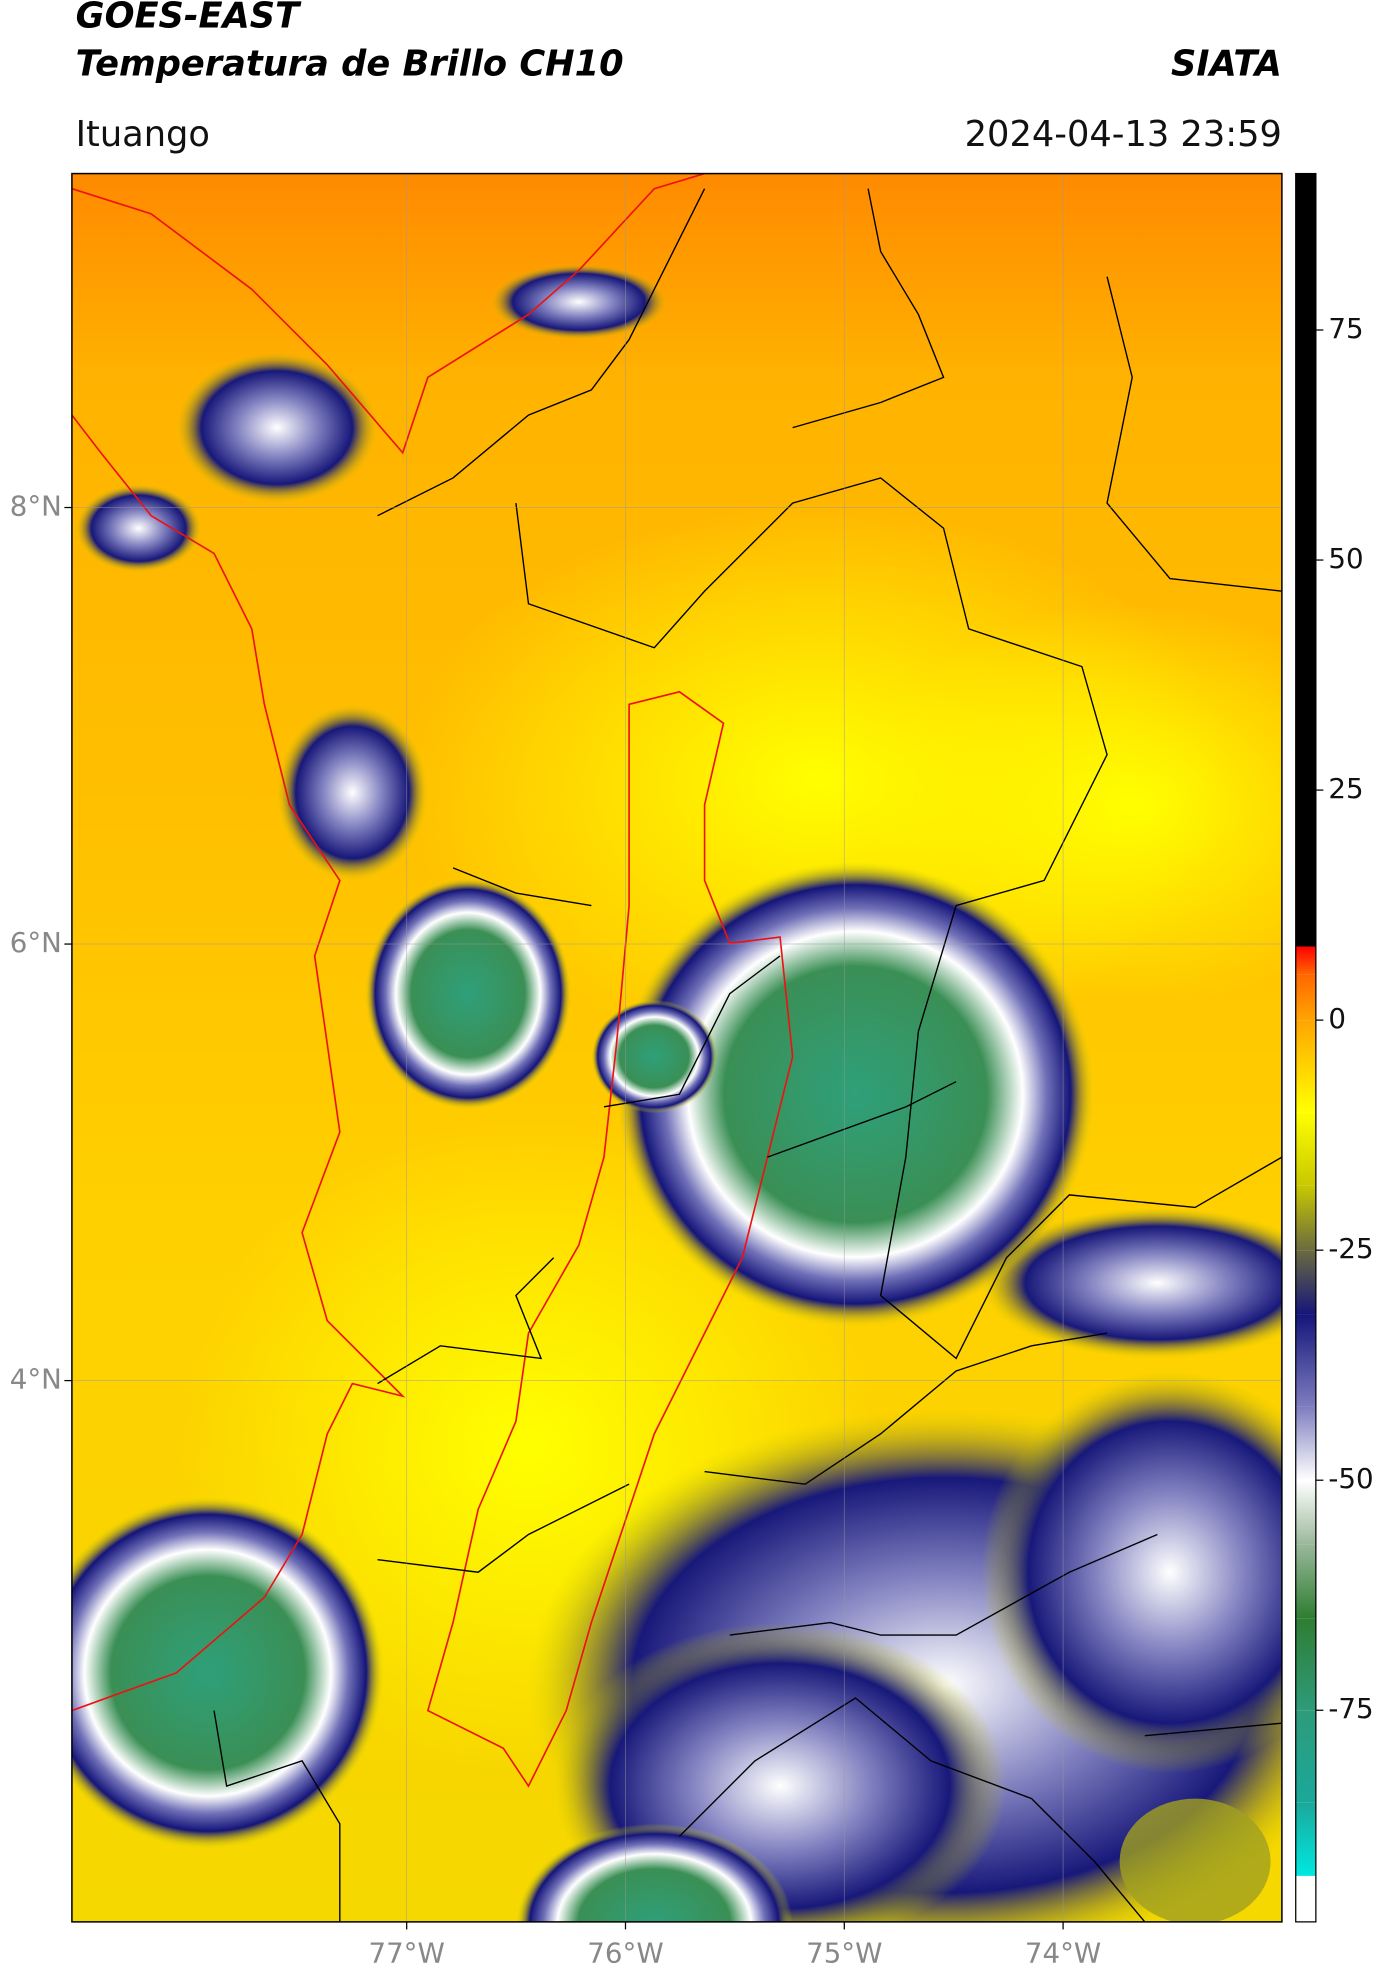  I want to click on title: GOES-EAST, so click(189, 18).